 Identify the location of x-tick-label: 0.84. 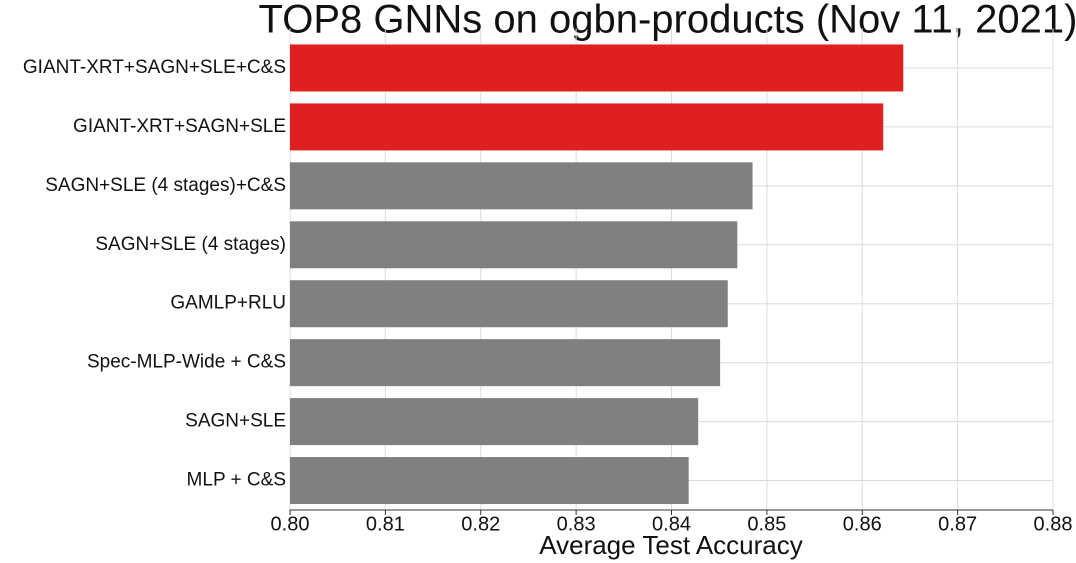
(671, 524).